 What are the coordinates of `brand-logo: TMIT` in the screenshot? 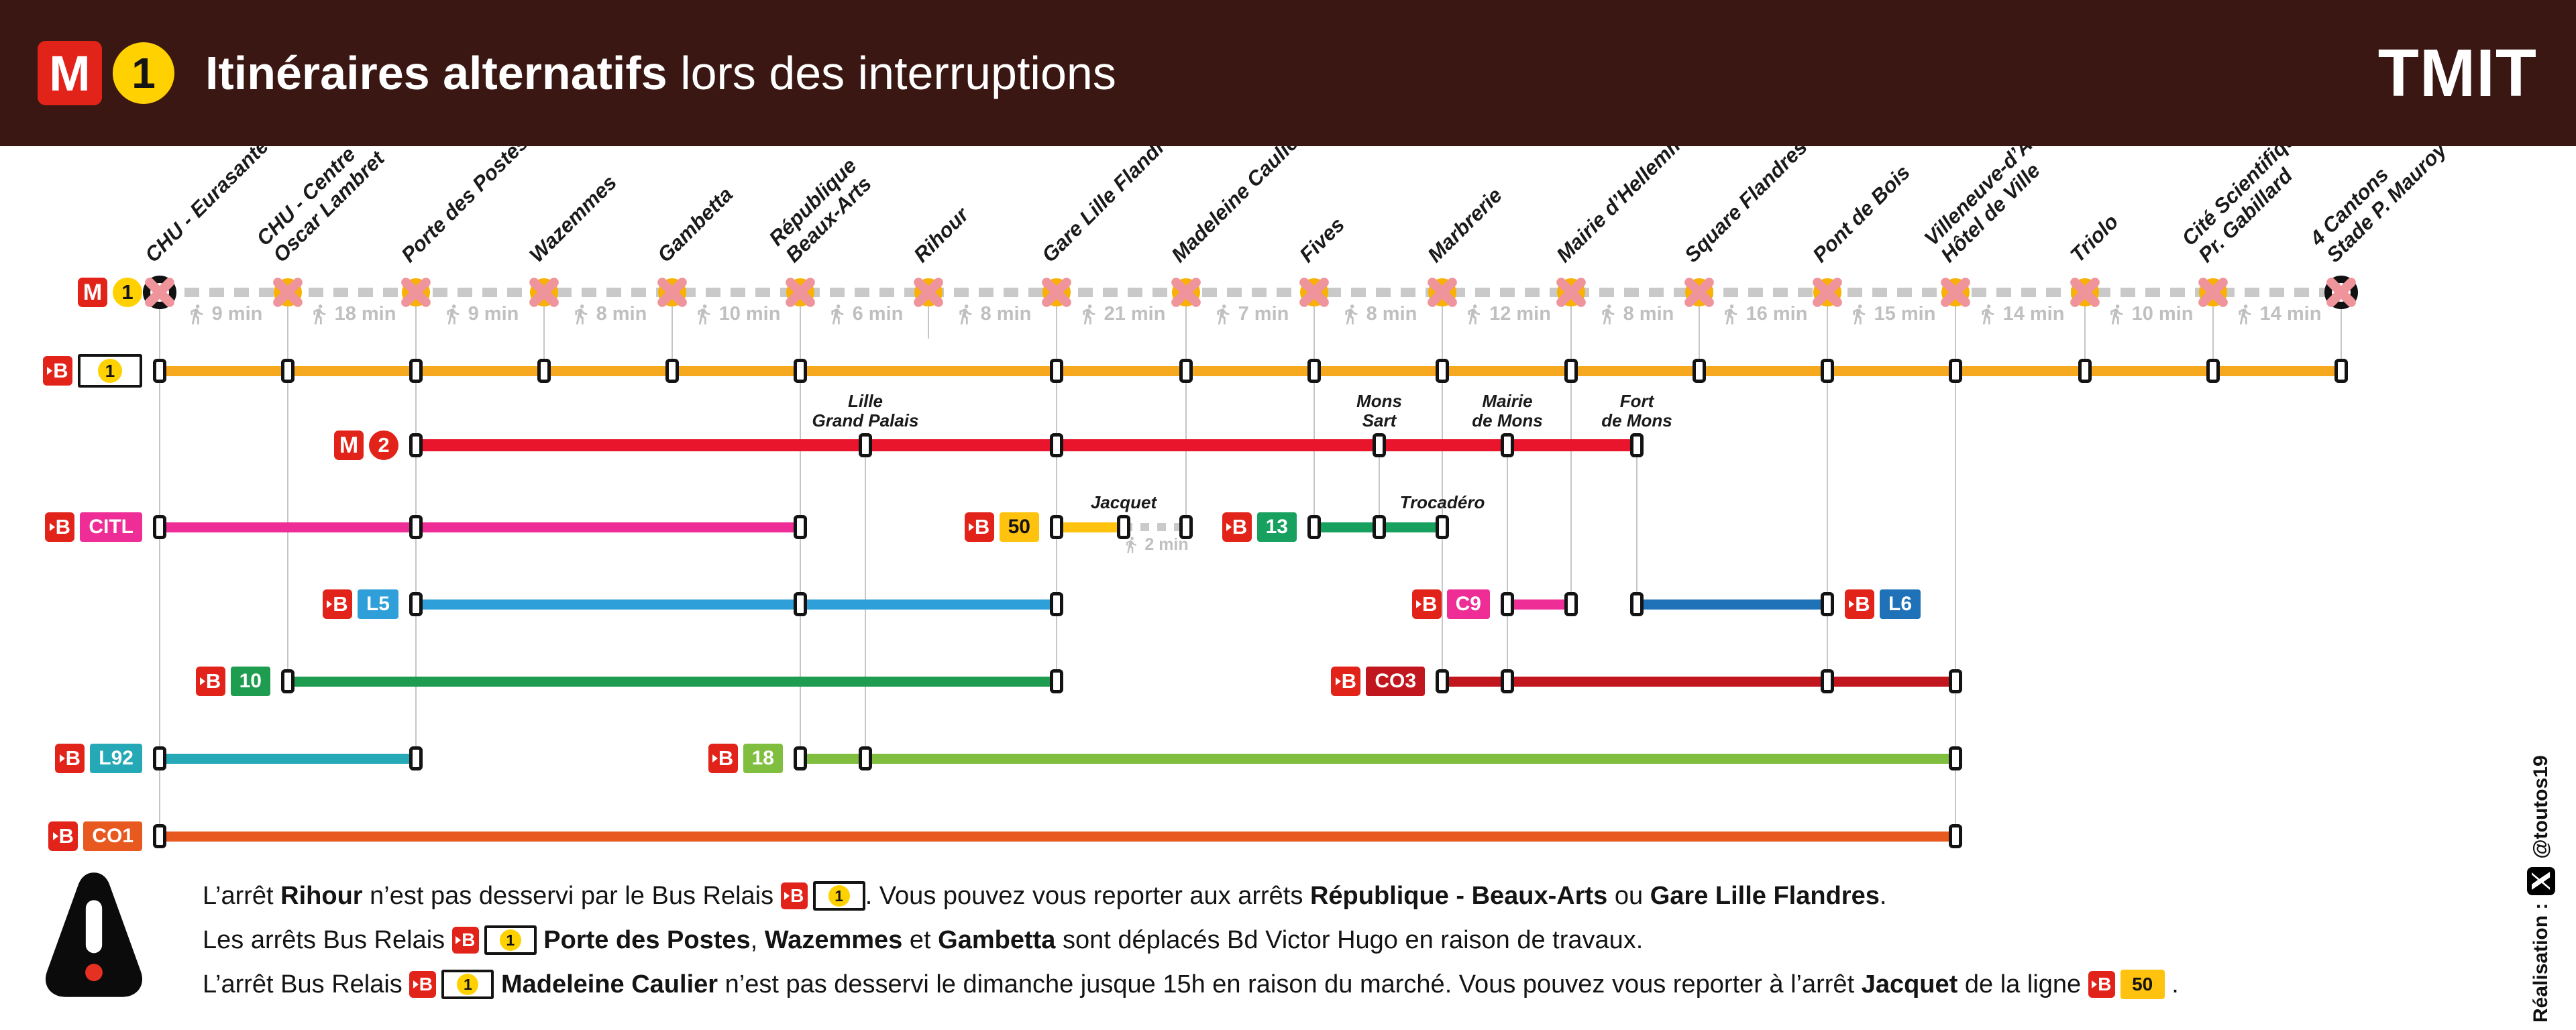 It's located at (2457, 73).